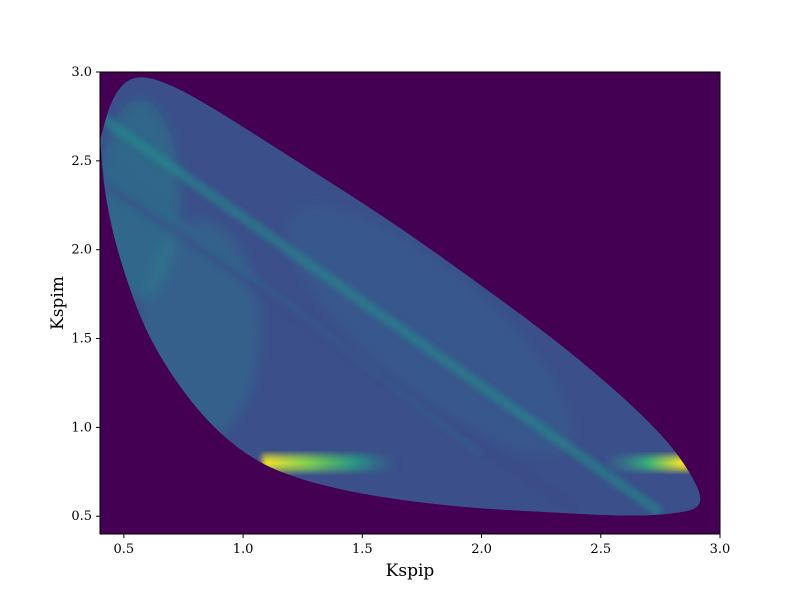  Describe the element at coordinates (648, 462) in the screenshot. I see `peak-band-right` at that location.